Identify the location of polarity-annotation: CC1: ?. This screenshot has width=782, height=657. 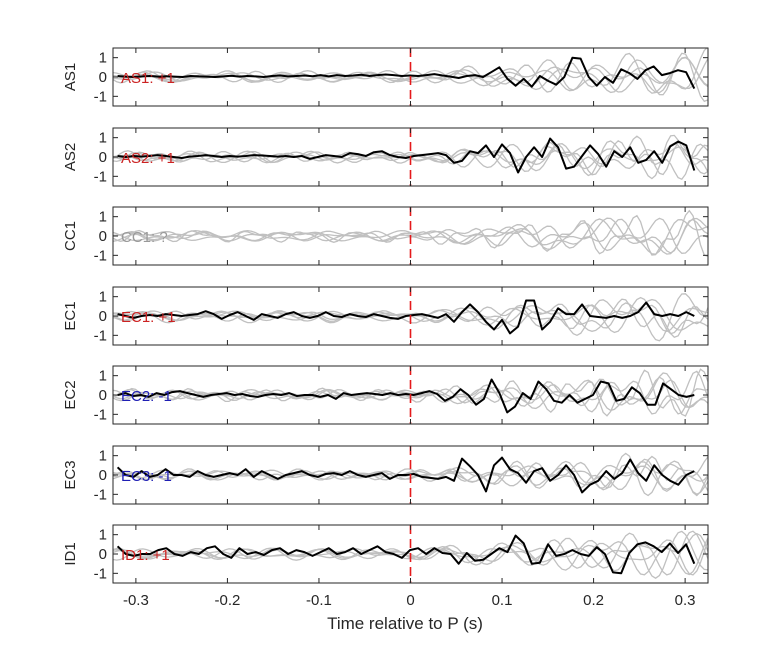
(144, 237).